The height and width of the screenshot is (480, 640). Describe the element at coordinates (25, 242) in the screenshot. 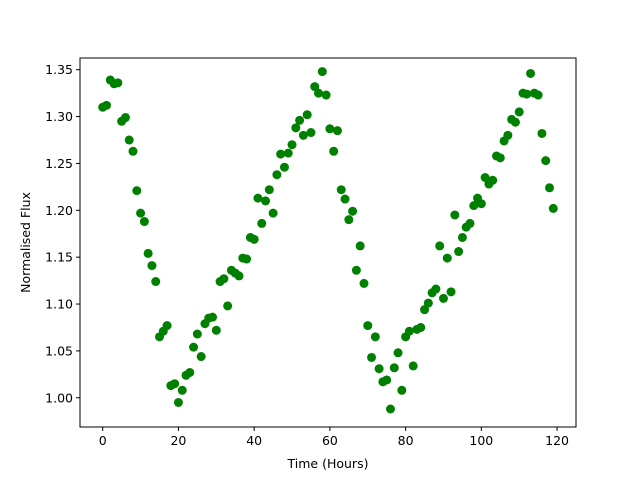

I see `y-axis-label: Normalised Flux` at that location.